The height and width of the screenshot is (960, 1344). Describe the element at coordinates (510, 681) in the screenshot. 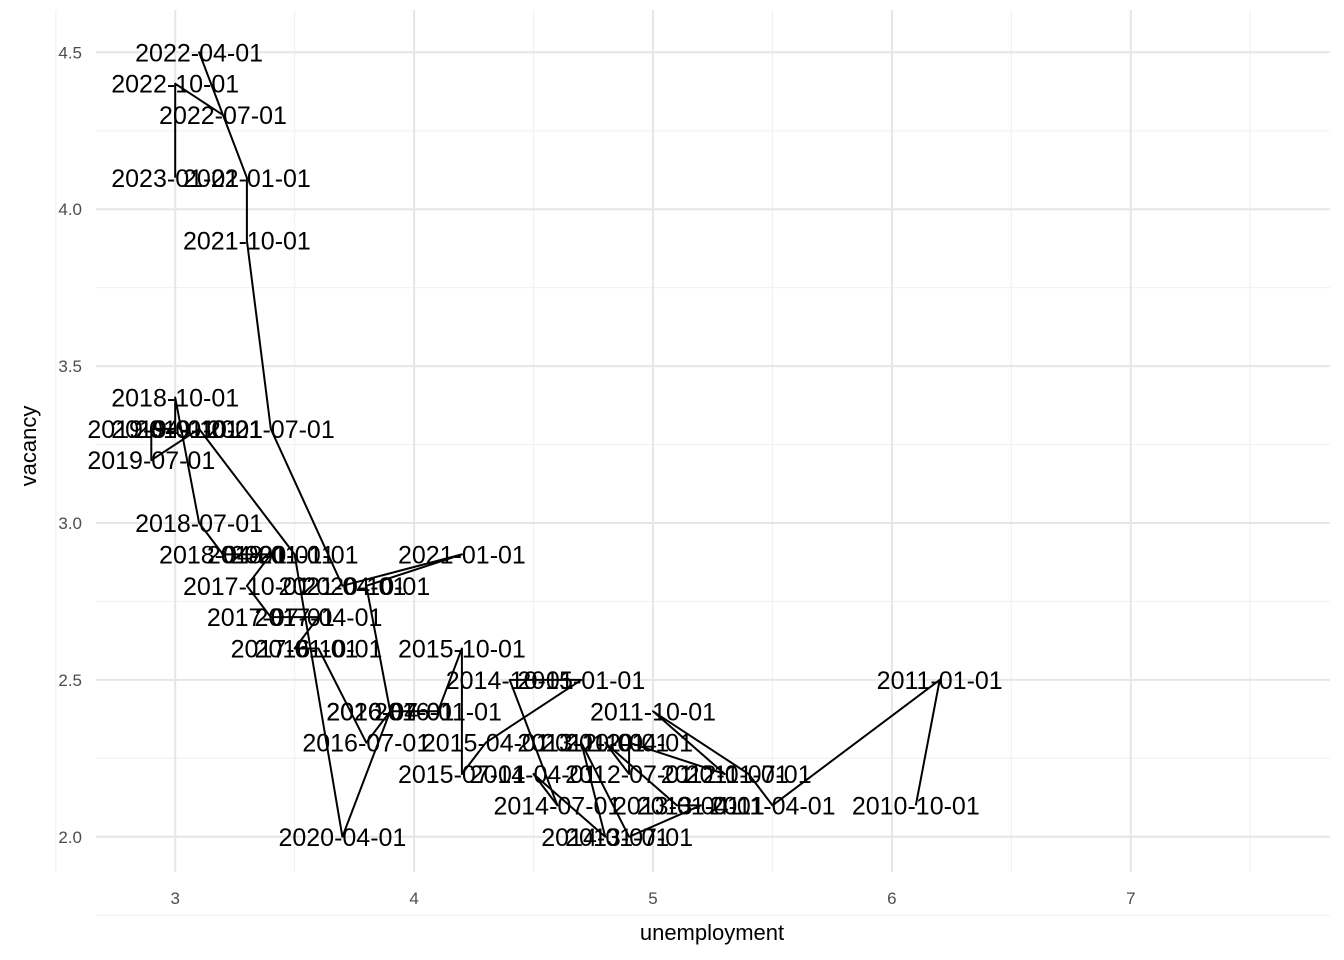

I see `point-label: 2014-10-01` at that location.